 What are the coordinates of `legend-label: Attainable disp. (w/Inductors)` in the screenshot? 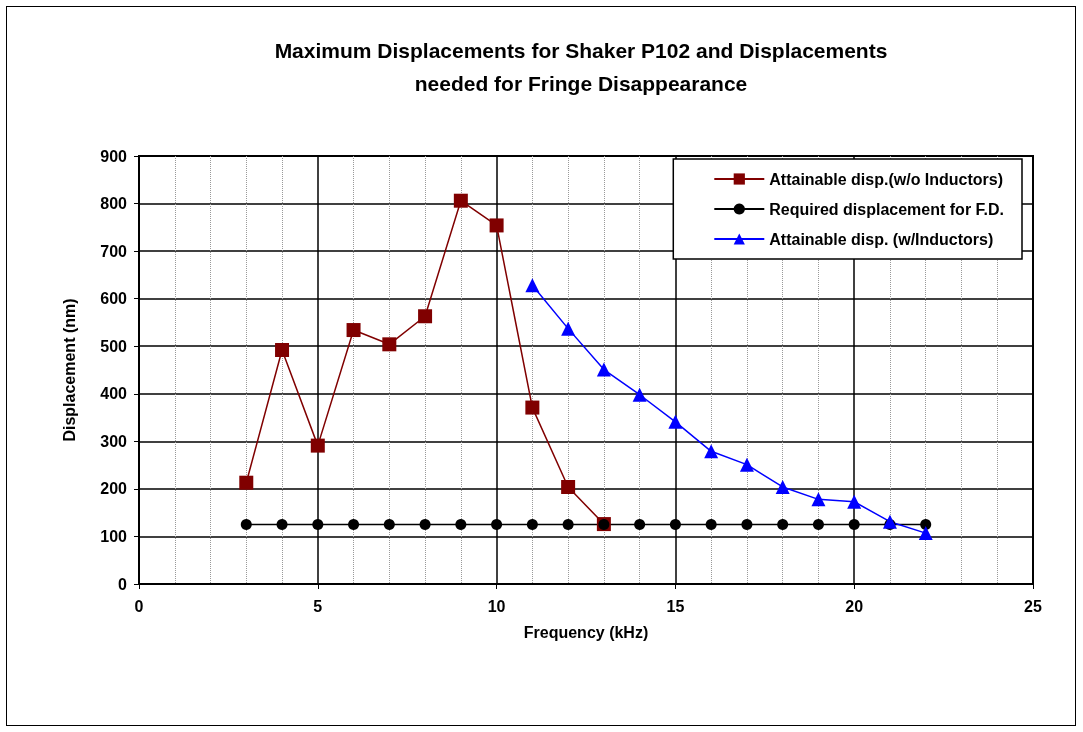 It's located at (881, 239).